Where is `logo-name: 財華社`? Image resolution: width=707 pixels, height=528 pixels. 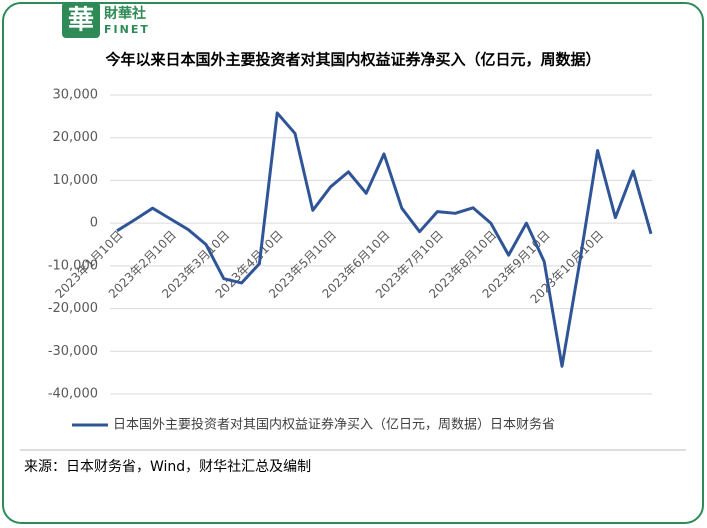
logo-name: 財華社 is located at coordinates (124, 13).